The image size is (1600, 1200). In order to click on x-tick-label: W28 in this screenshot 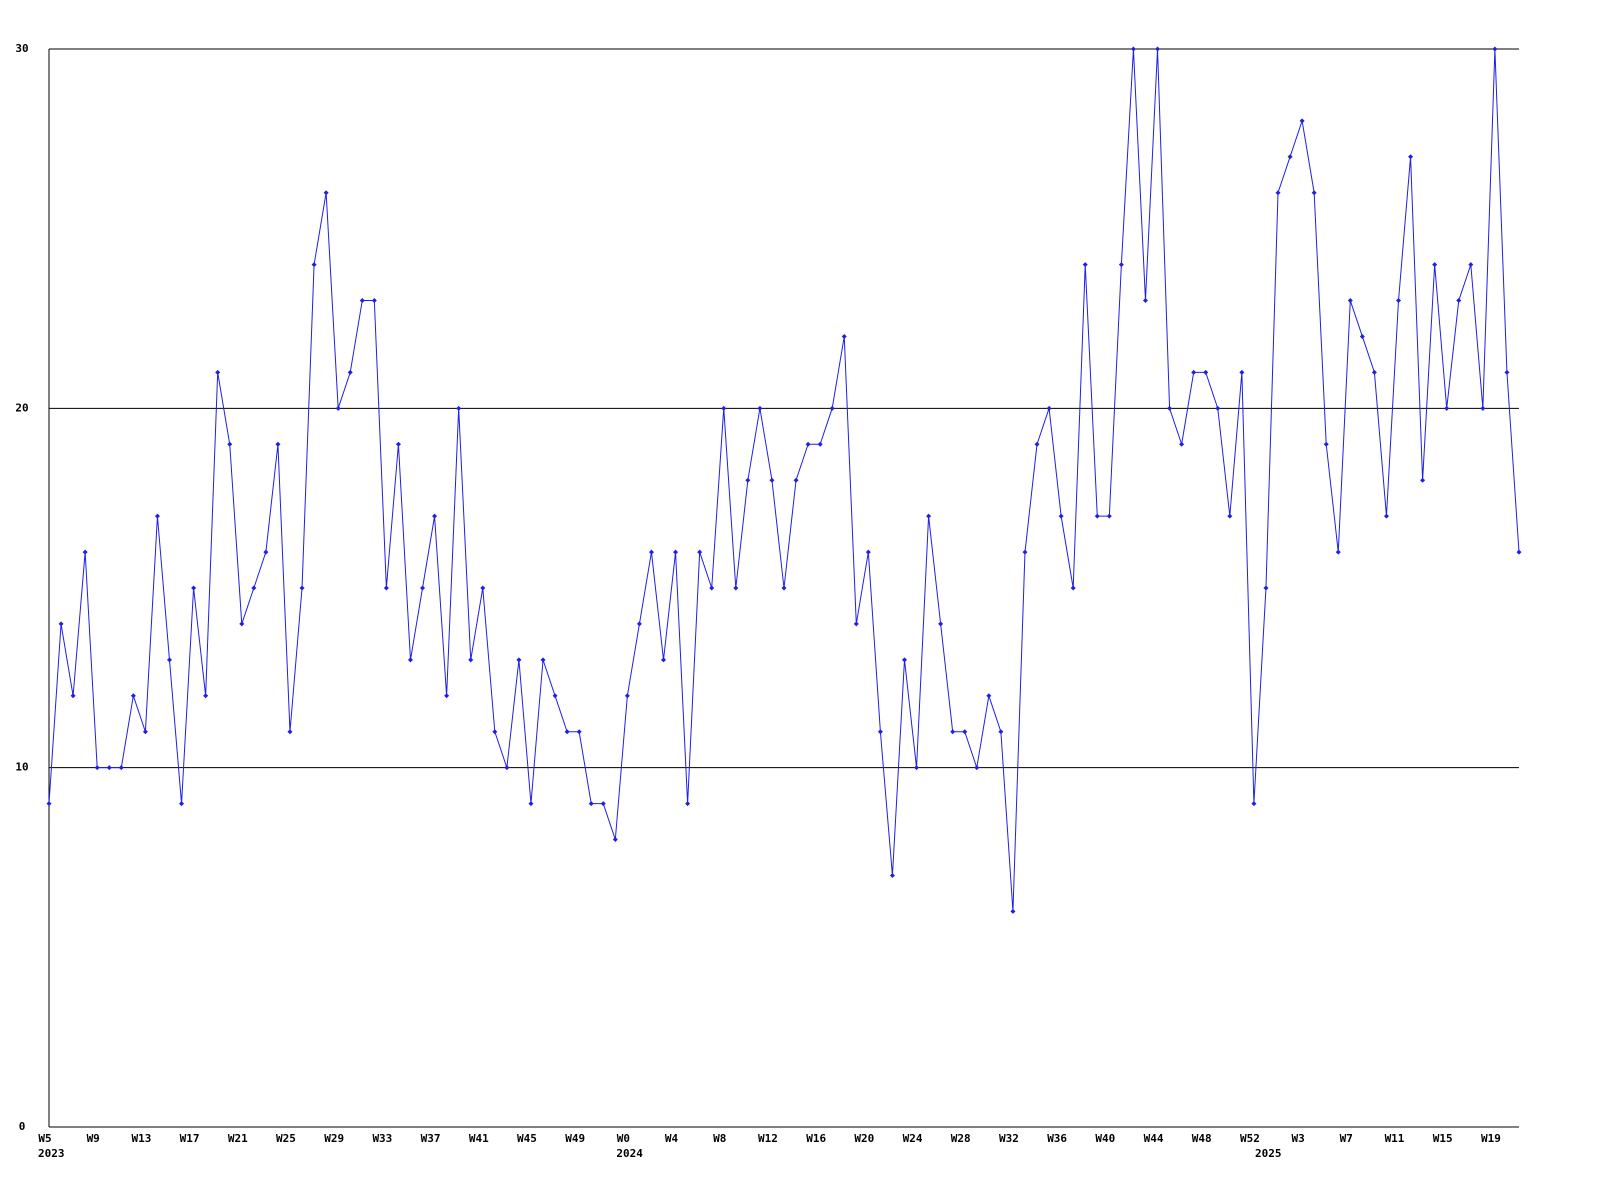, I will do `click(961, 1138)`.